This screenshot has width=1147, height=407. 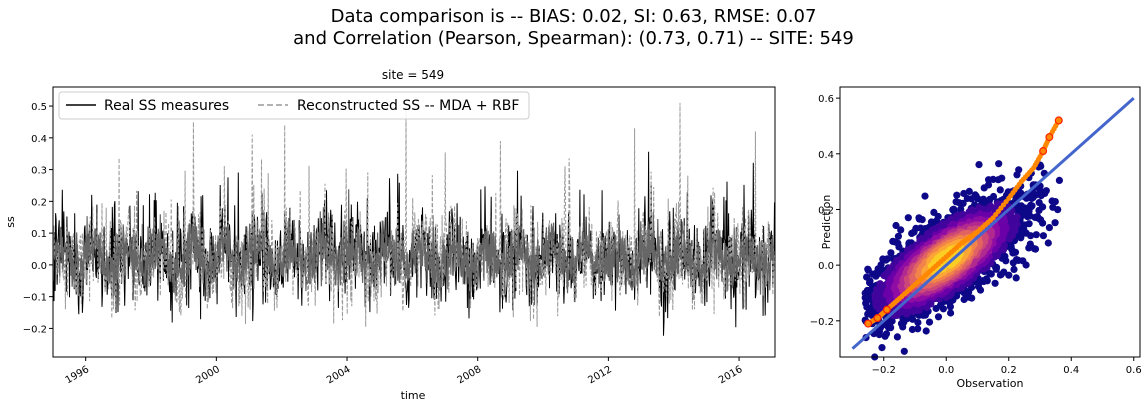 What do you see at coordinates (1009, 370) in the screenshot?
I see `scatter-xtick-label: 0.2` at bounding box center [1009, 370].